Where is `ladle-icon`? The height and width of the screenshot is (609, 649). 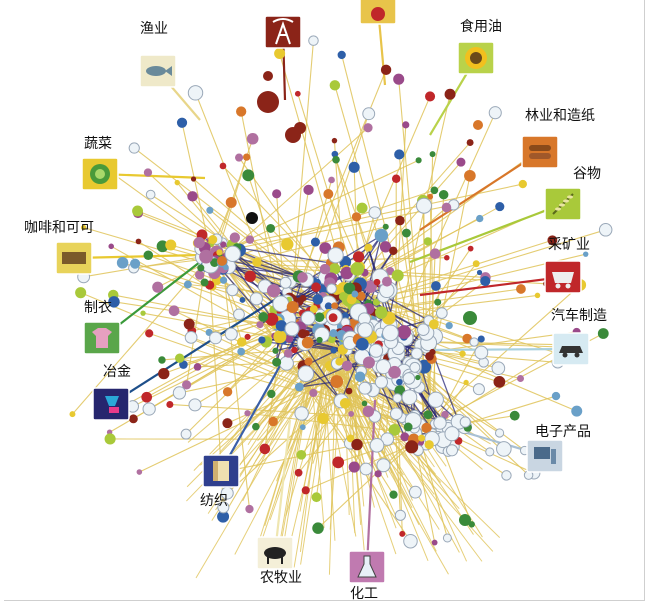 ladle-icon is located at coordinates (112, 404).